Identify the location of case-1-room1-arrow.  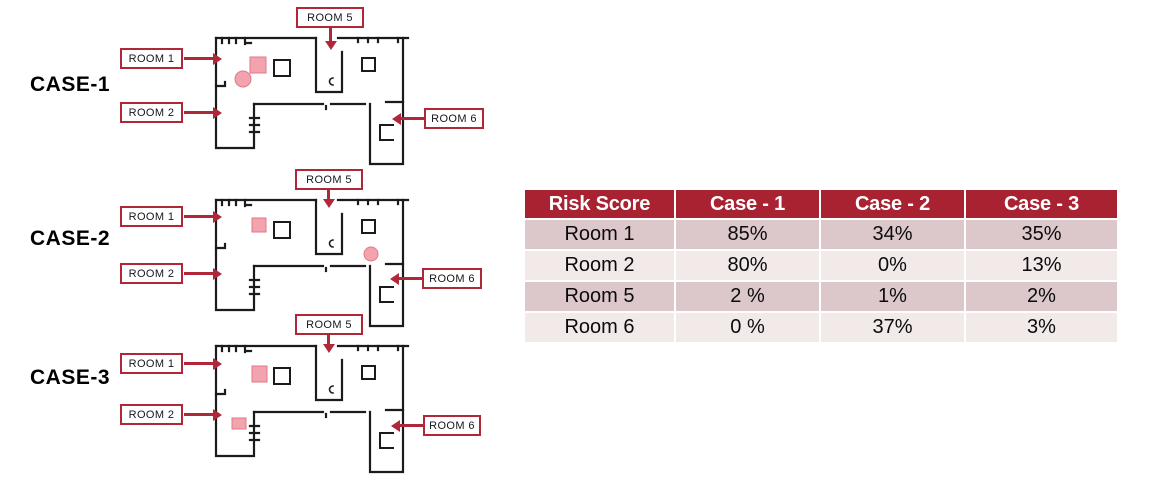
(198, 58).